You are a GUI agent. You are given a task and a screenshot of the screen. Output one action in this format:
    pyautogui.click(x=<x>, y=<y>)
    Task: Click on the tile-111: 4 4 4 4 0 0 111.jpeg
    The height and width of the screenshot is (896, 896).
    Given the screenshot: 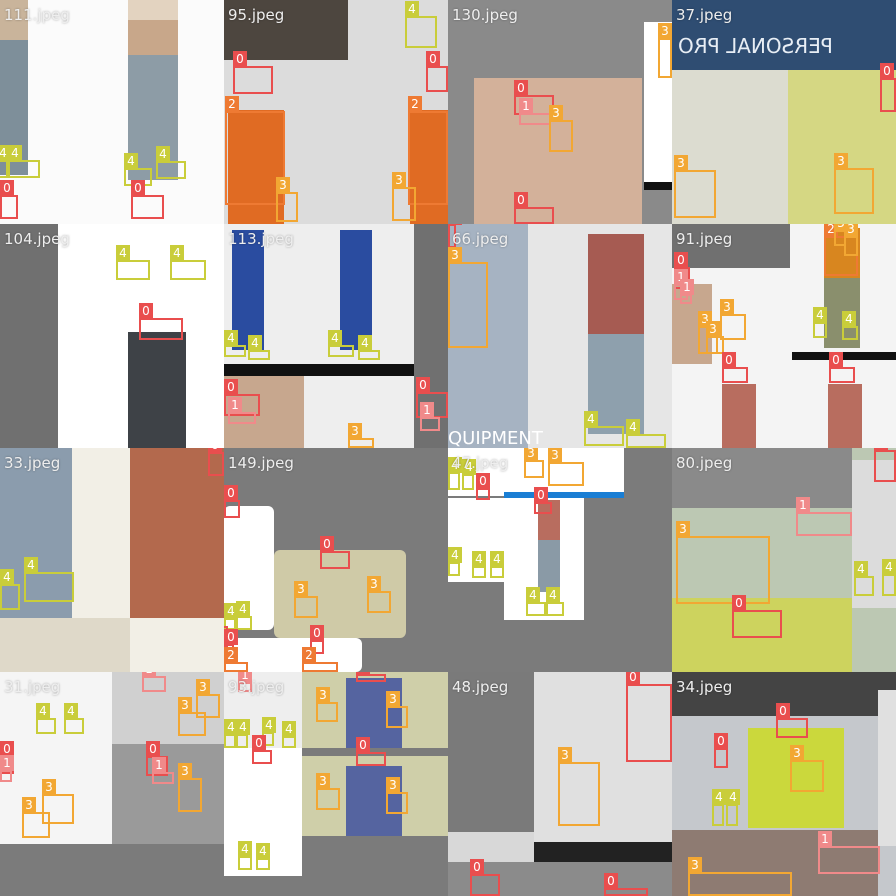 What is the action you would take?
    pyautogui.click(x=112, y=112)
    